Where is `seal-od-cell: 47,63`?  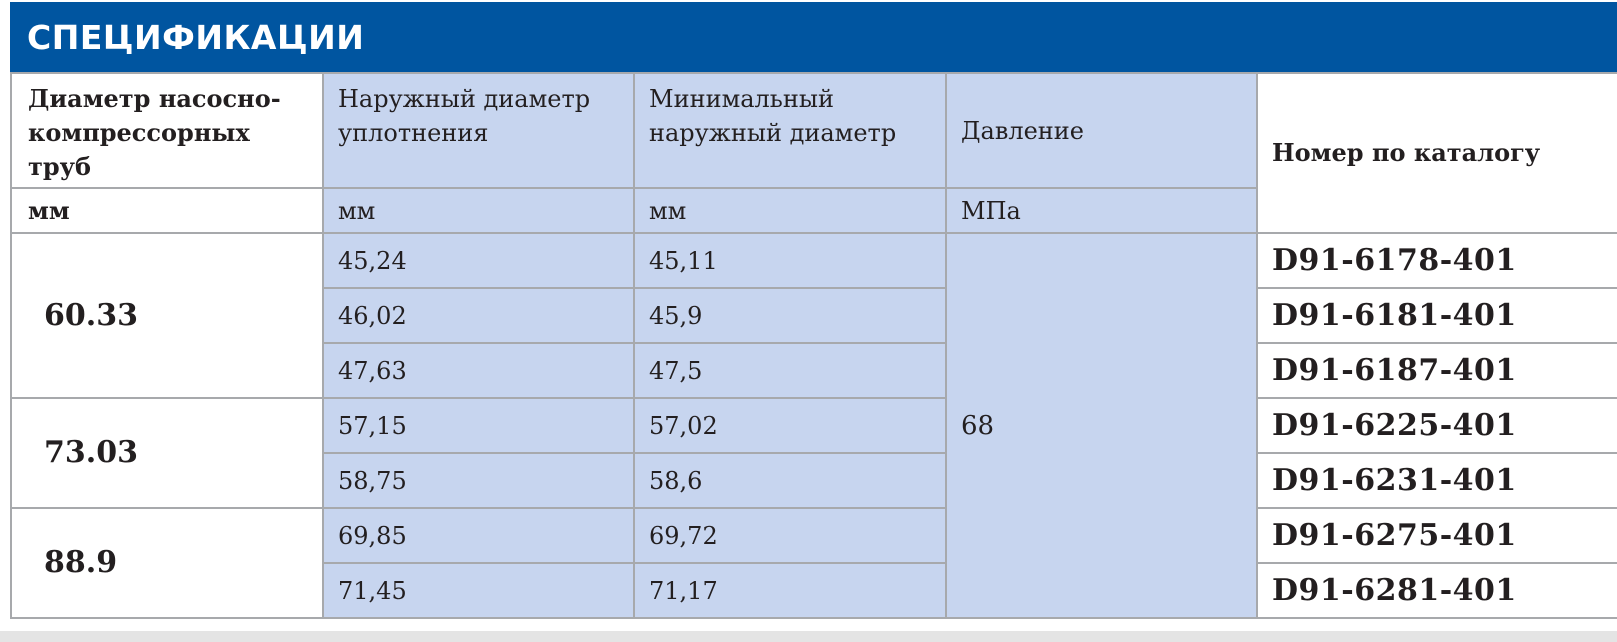 seal-od-cell: 47,63 is located at coordinates (478, 370).